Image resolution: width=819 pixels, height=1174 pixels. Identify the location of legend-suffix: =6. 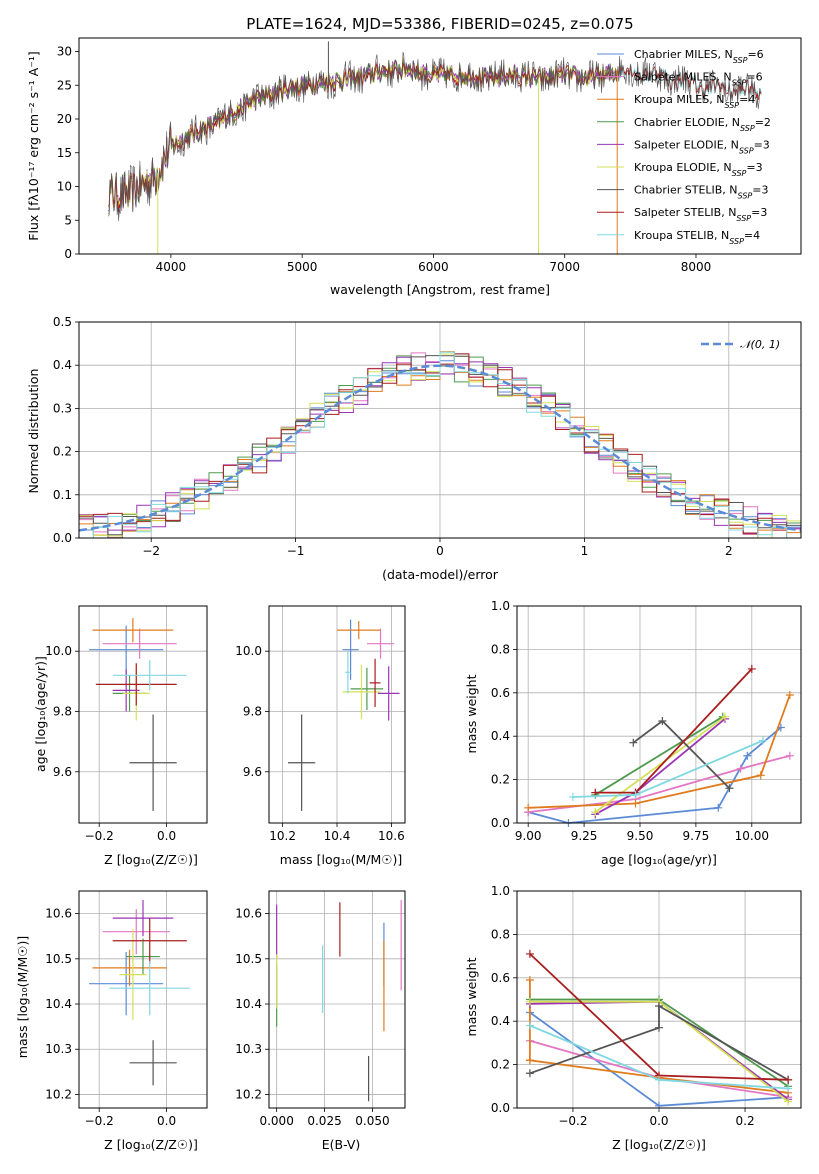
(754, 77).